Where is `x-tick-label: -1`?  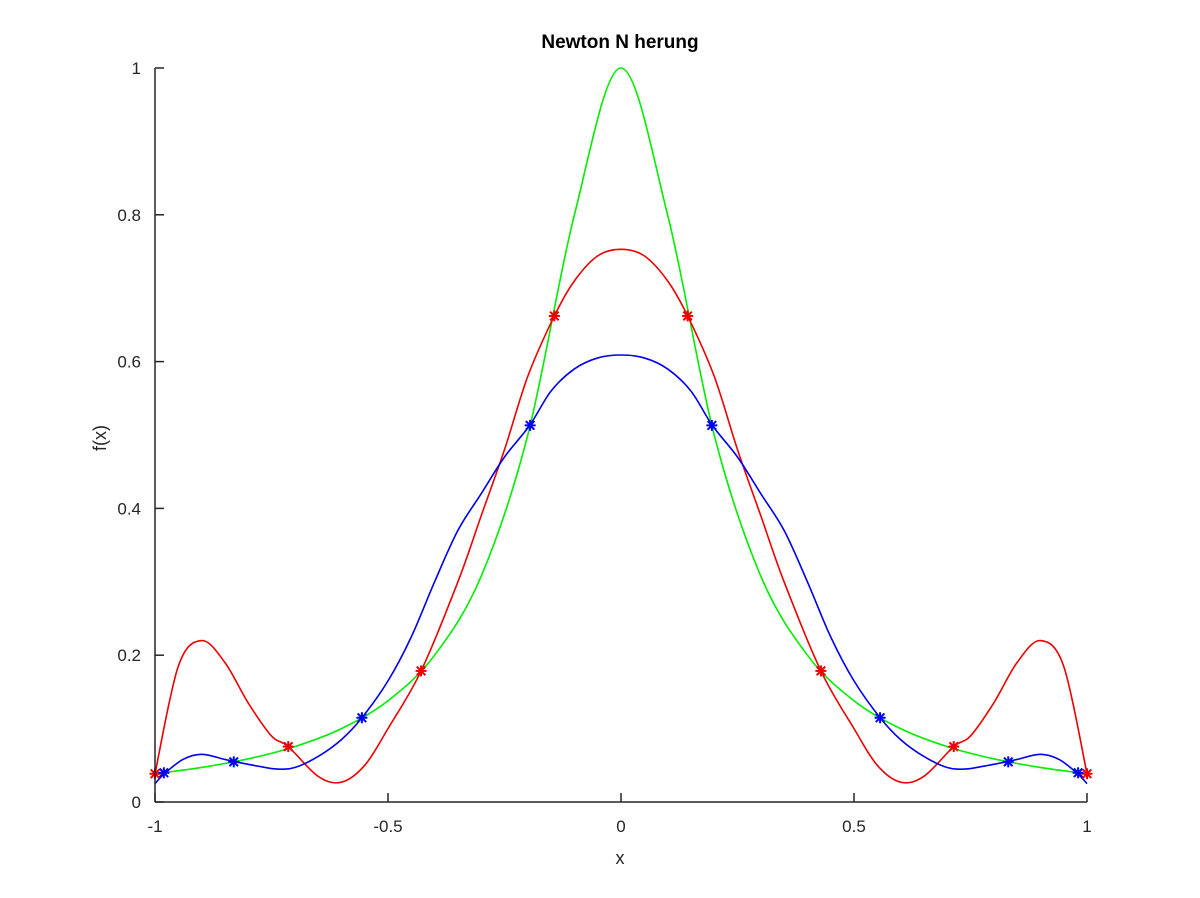
x-tick-label: -1 is located at coordinates (154, 826).